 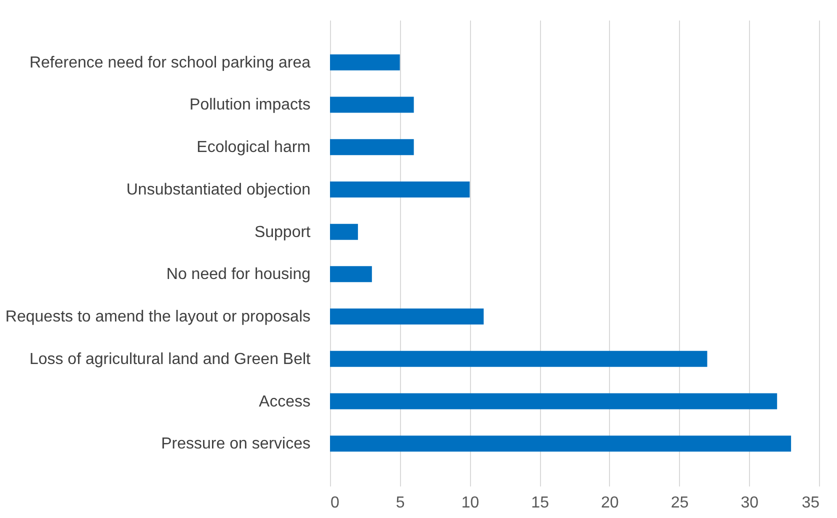 What do you see at coordinates (400, 503) in the screenshot?
I see `x-tick-label: 5` at bounding box center [400, 503].